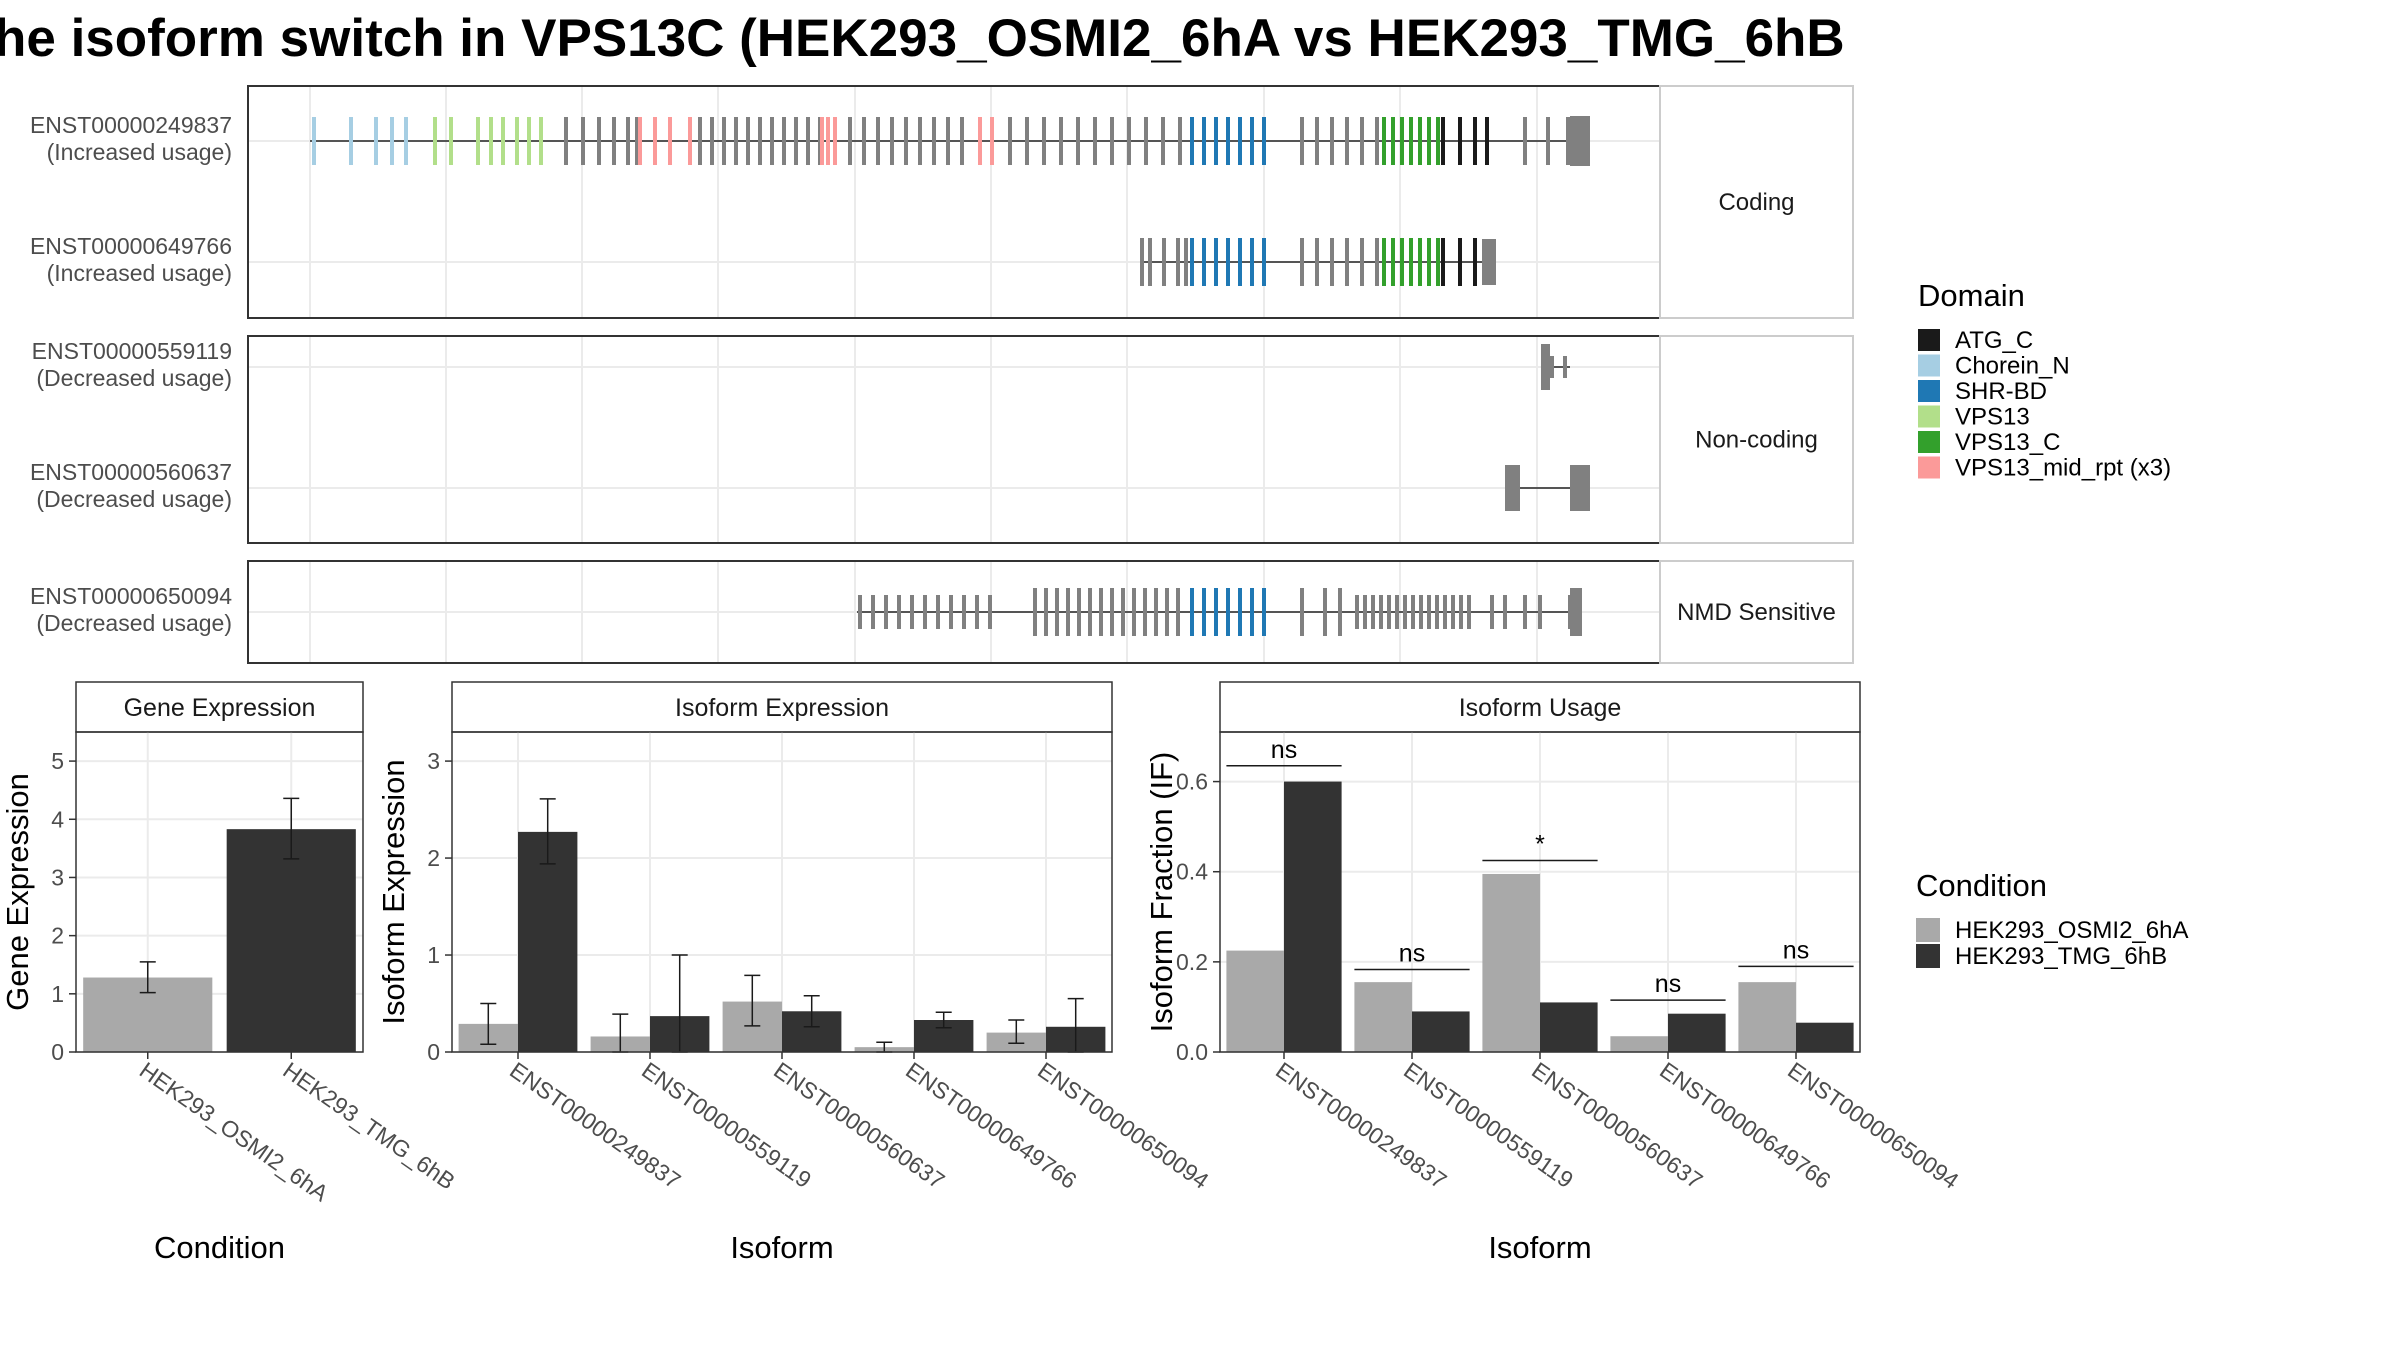 The height and width of the screenshot is (1350, 2400). Describe the element at coordinates (433, 1052) in the screenshot. I see `y-tick-label: 0` at that location.